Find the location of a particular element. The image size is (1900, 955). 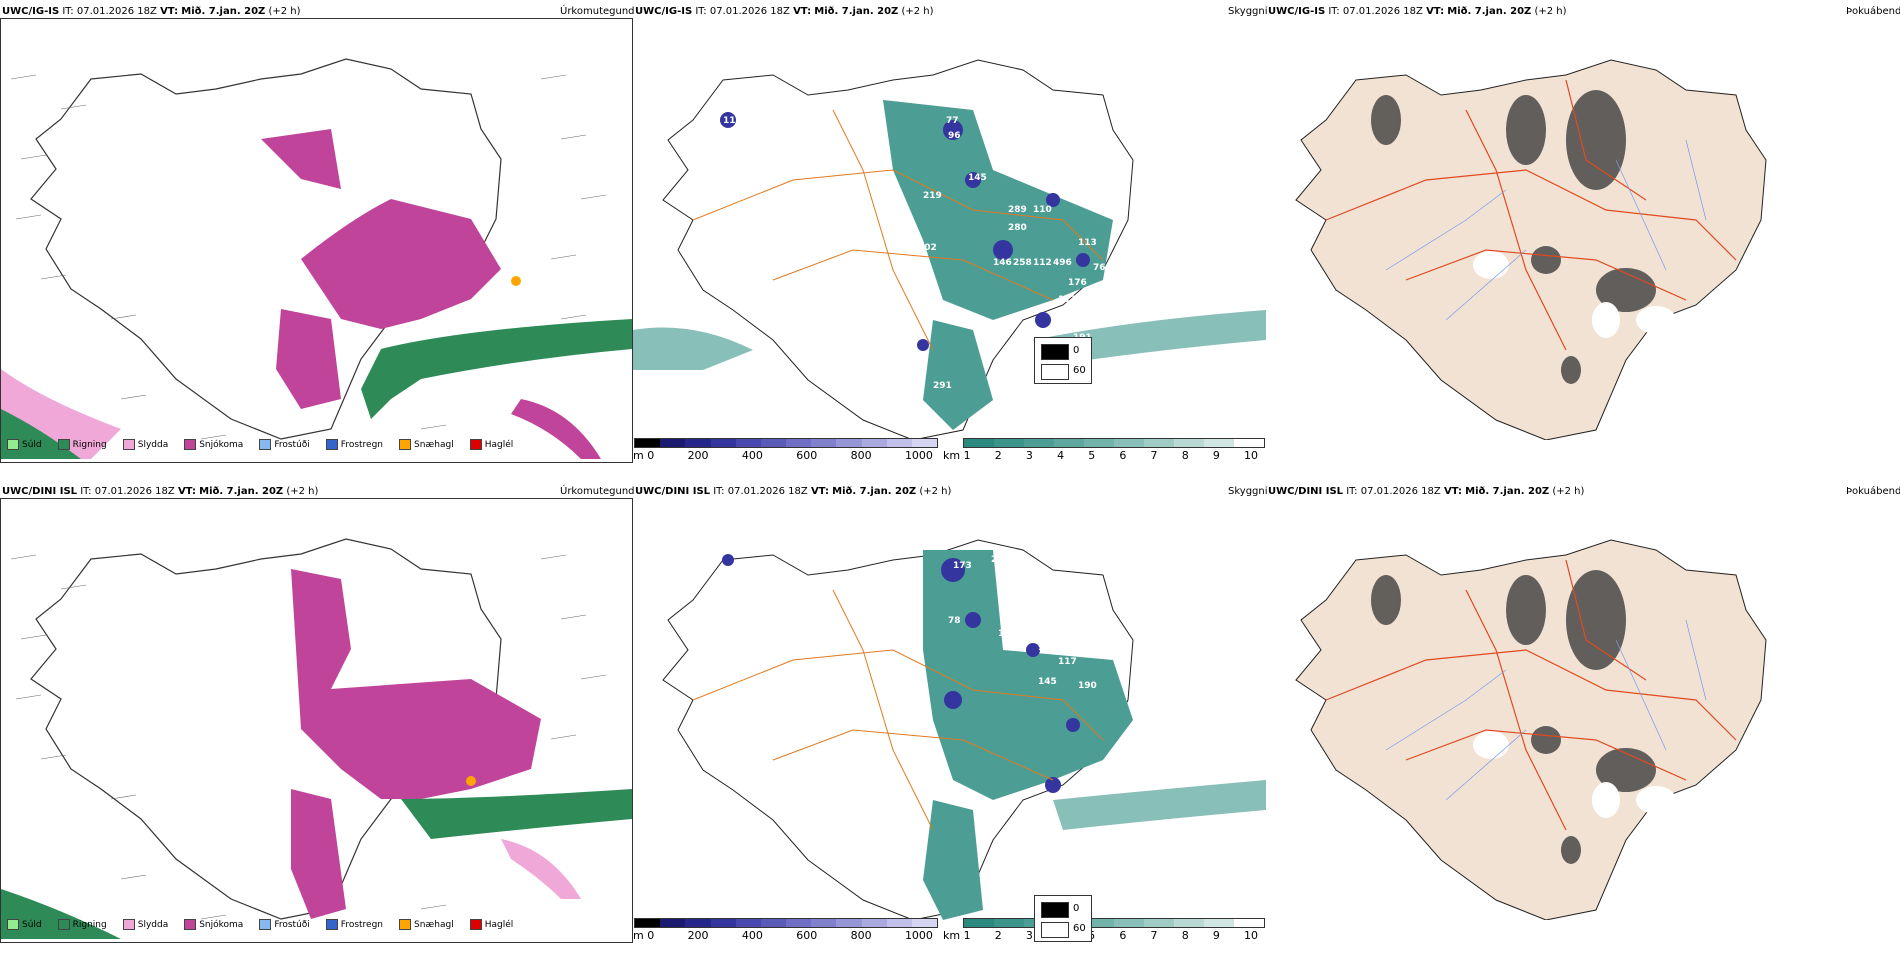

vis-label: 117 is located at coordinates (1067, 662).